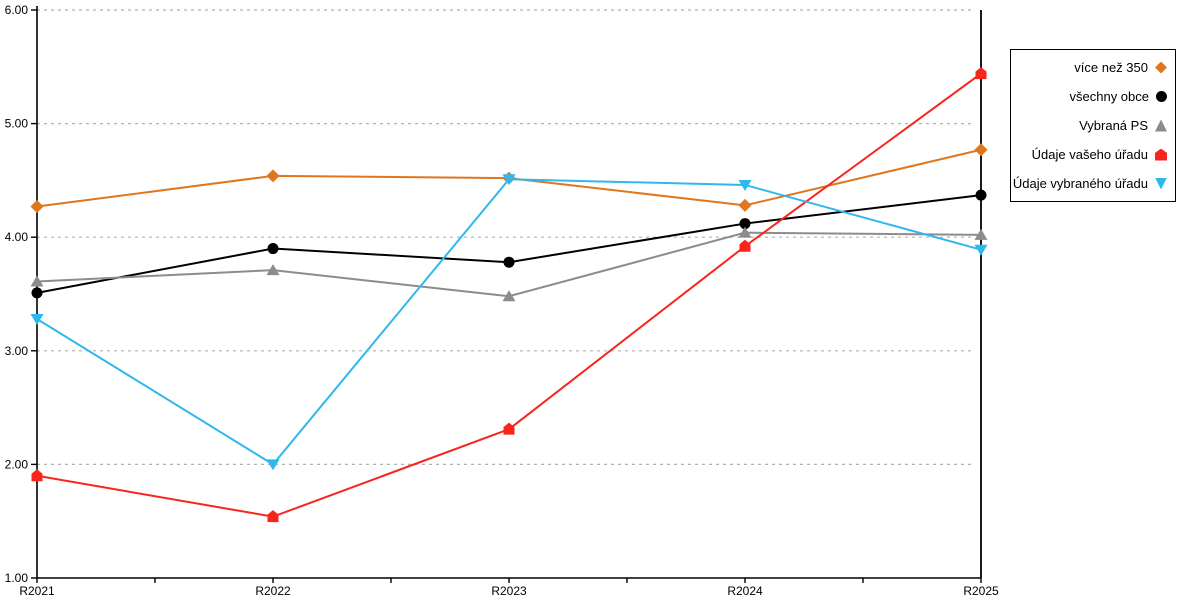  What do you see at coordinates (1111, 67) in the screenshot?
I see `legend-label: více než 350` at bounding box center [1111, 67].